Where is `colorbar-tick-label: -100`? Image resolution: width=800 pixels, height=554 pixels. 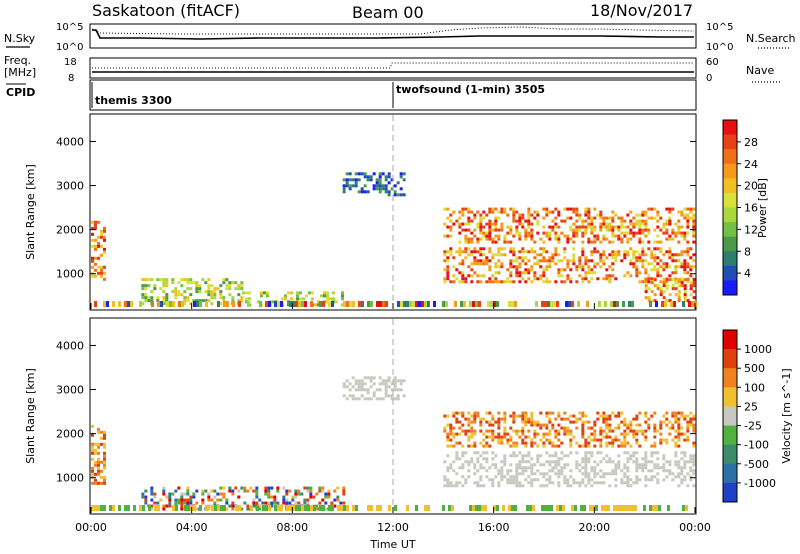
colorbar-tick-label: -100 is located at coordinates (756, 445).